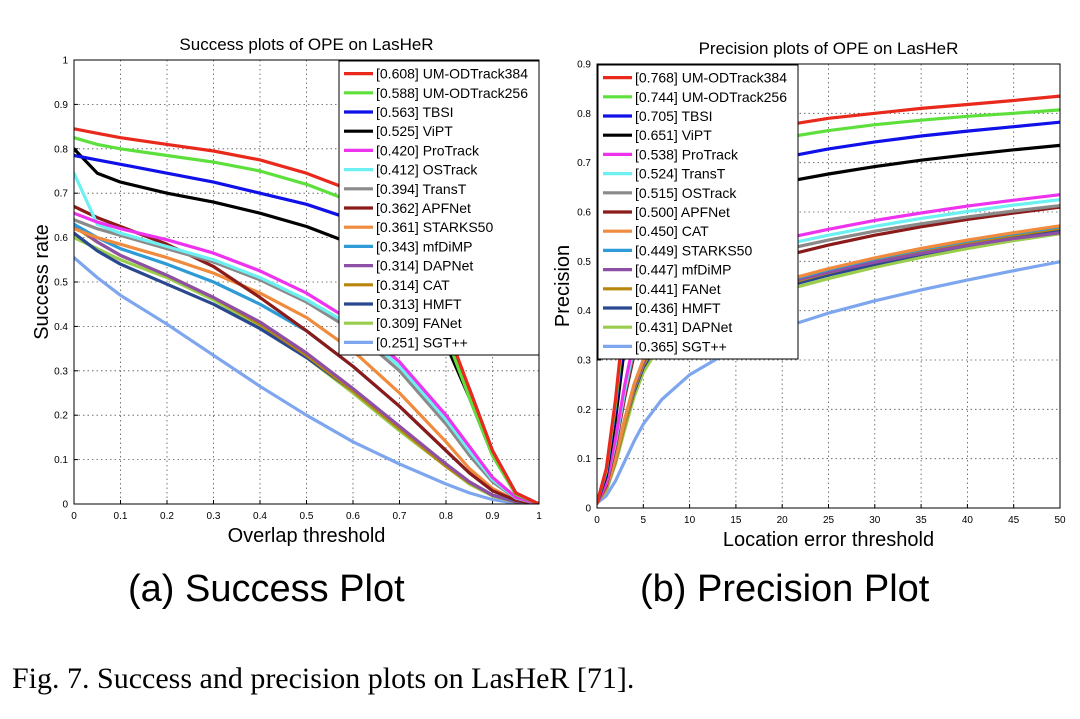  Describe the element at coordinates (678, 289) in the screenshot. I see `legend-entry: [0.441] FANet` at that location.